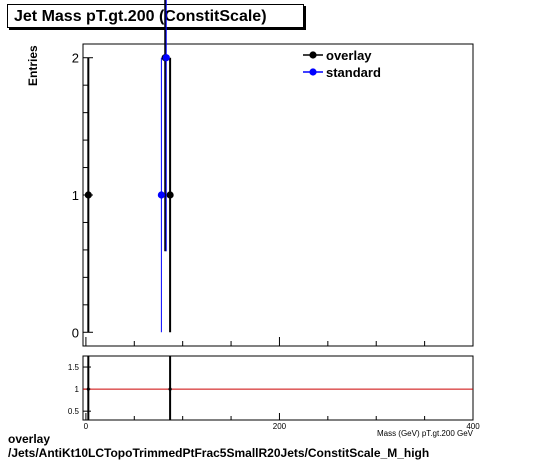 The height and width of the screenshot is (462, 546). I want to click on legend-marker-overlay, so click(313, 55).